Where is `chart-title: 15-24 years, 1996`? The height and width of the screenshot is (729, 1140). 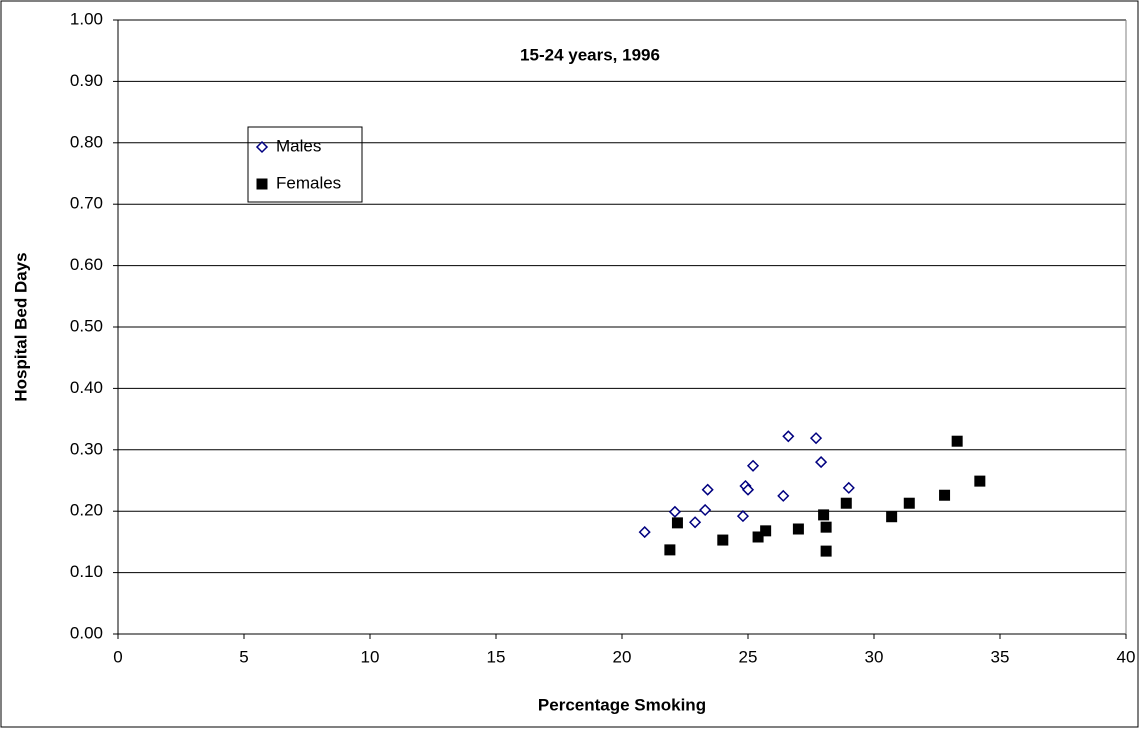
chart-title: 15-24 years, 1996 is located at coordinates (590, 54).